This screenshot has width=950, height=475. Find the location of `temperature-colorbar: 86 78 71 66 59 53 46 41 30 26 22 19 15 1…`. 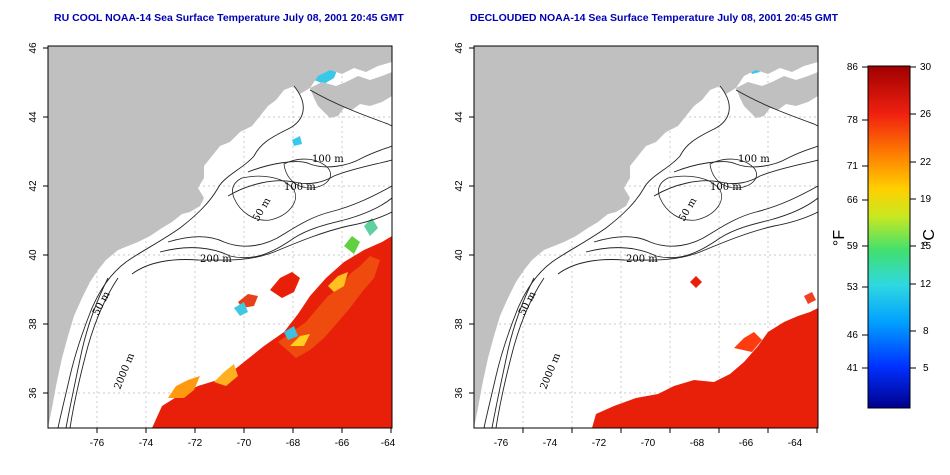

temperature-colorbar: 86 78 71 66 59 53 46 41 30 26 22 19 15 1… is located at coordinates (884, 235).